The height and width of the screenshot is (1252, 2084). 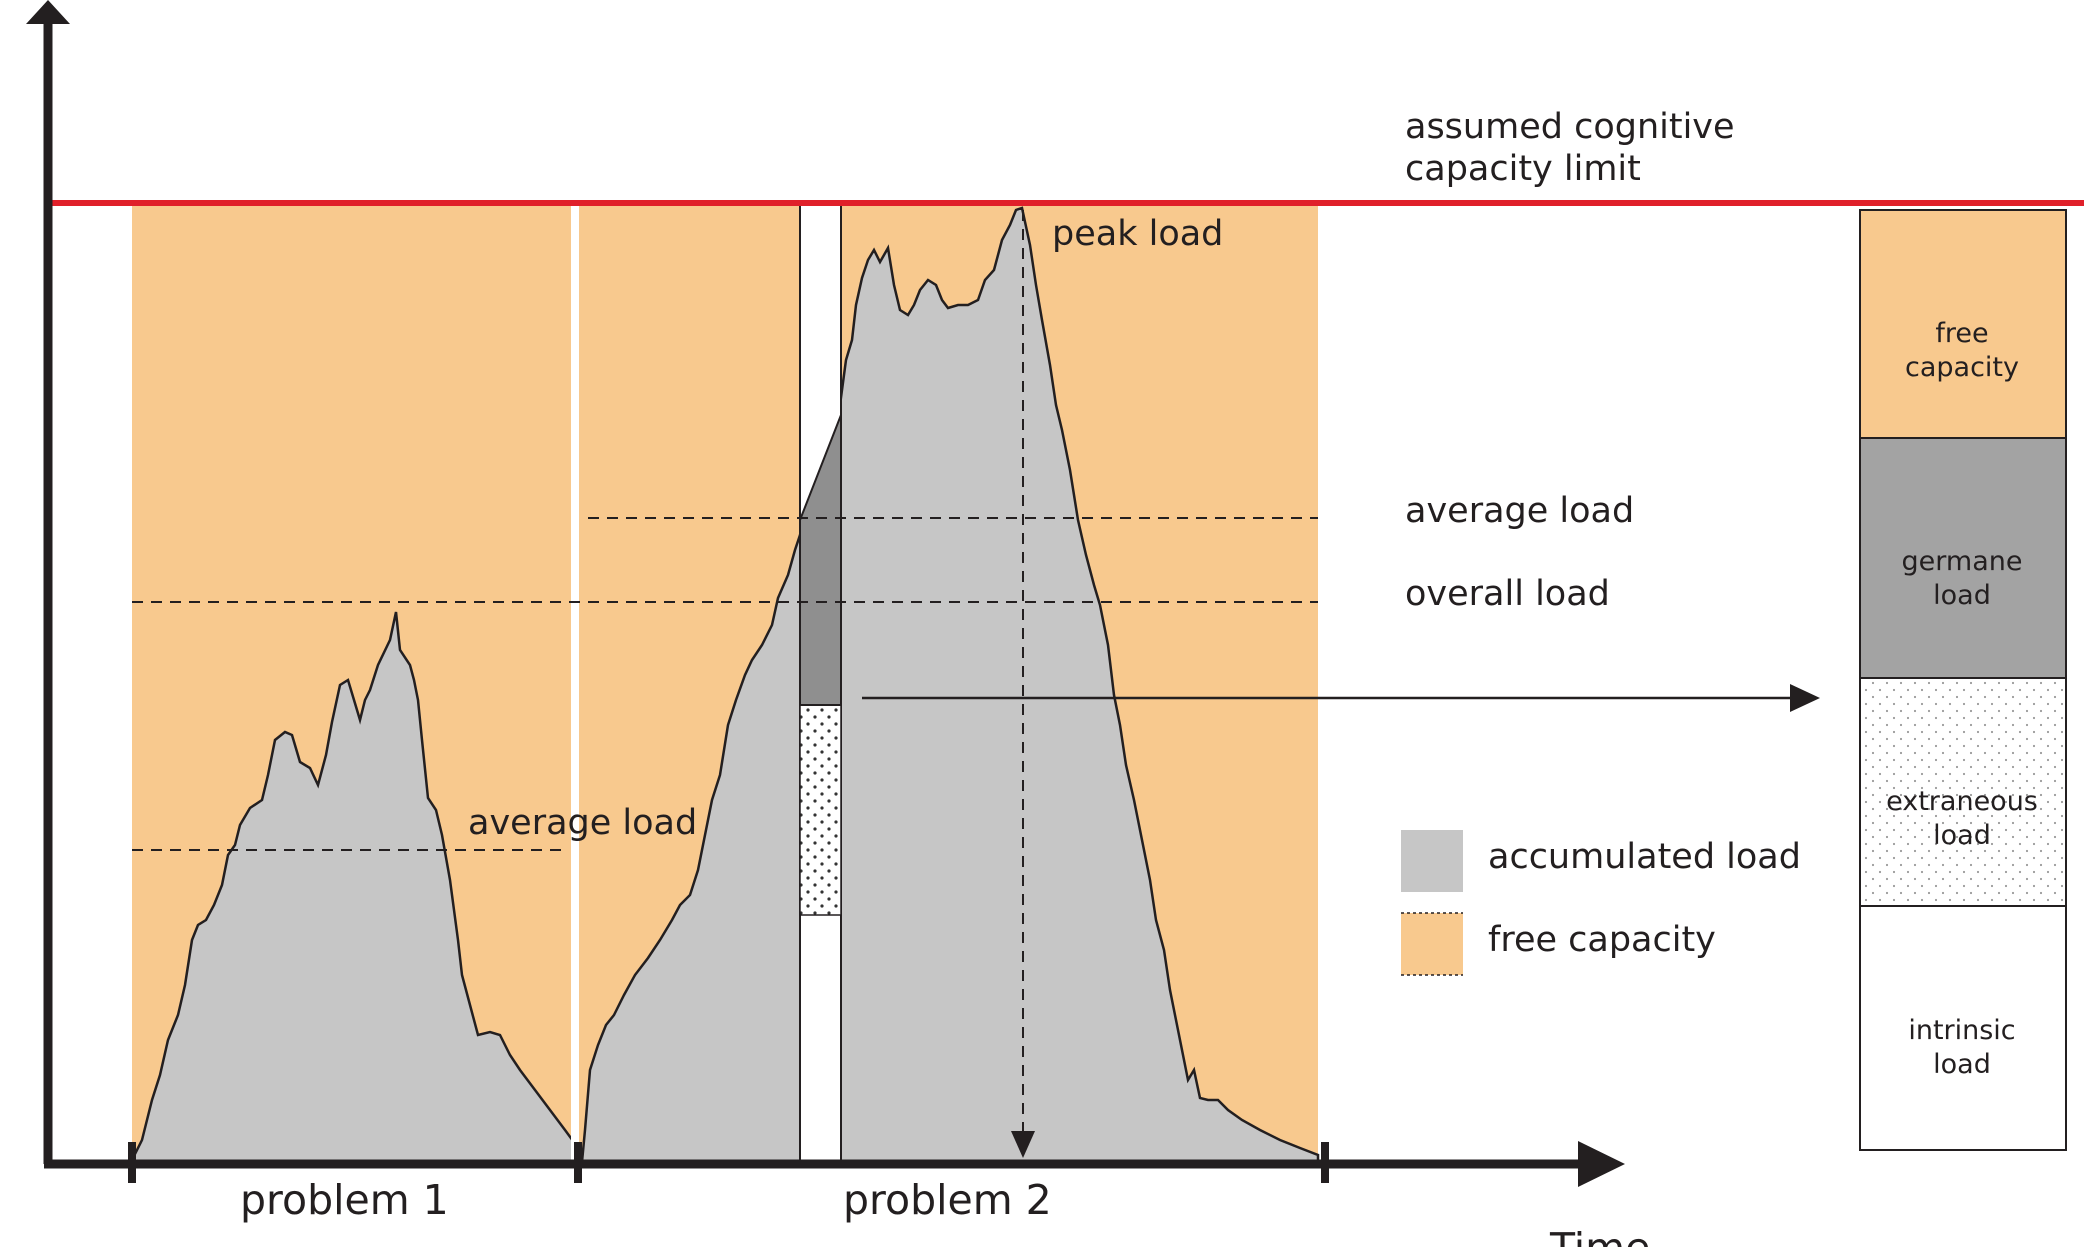 I want to click on overall-load-label: overall load, so click(x=1507, y=594).